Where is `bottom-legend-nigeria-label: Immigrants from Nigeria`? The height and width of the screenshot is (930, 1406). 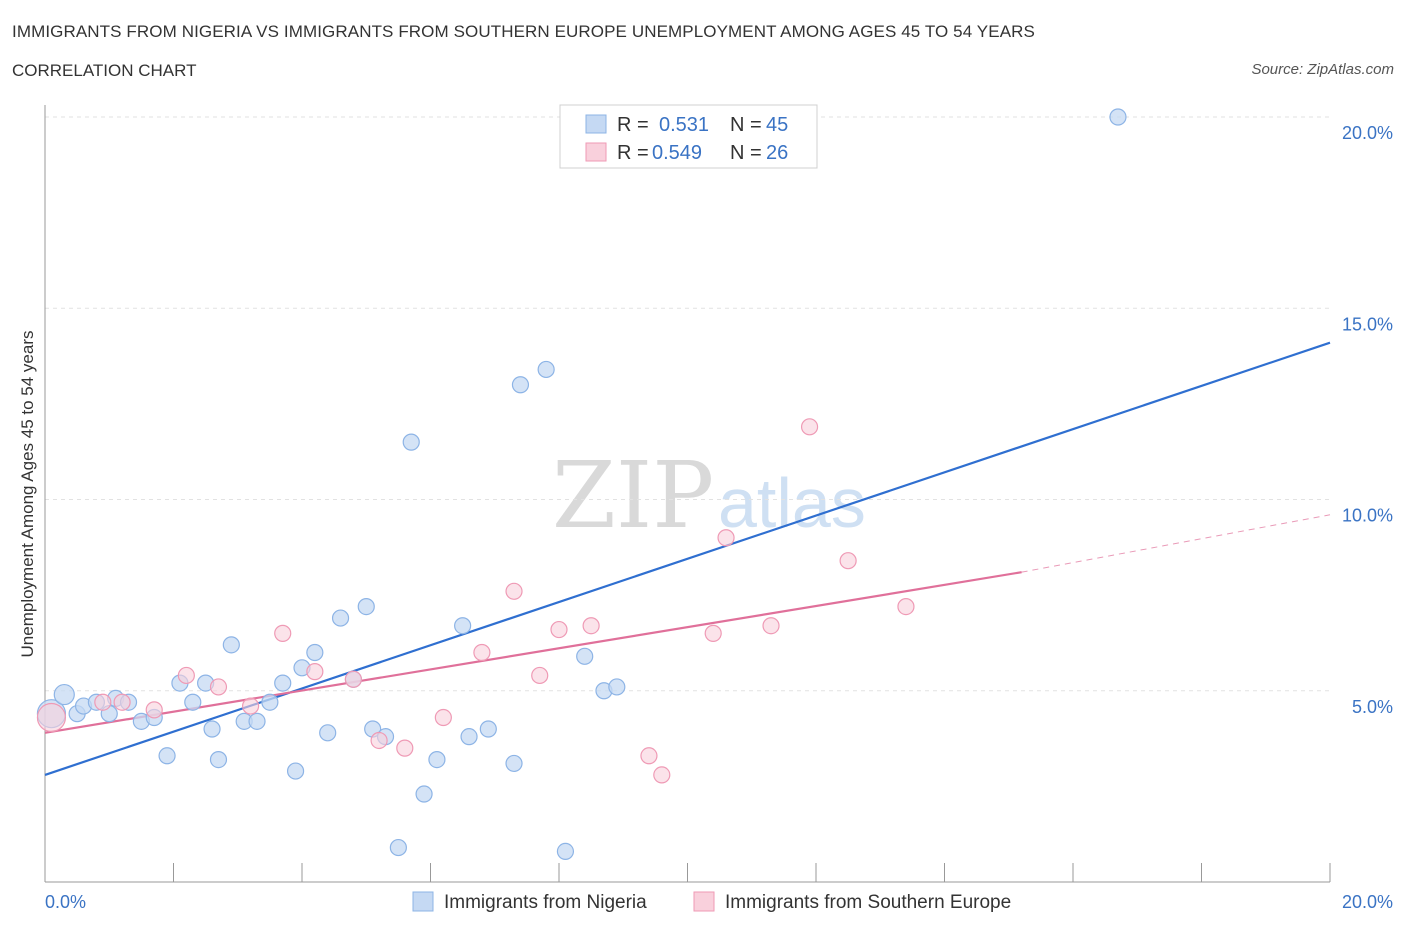
bottom-legend-nigeria-label: Immigrants from Nigeria is located at coordinates (545, 902).